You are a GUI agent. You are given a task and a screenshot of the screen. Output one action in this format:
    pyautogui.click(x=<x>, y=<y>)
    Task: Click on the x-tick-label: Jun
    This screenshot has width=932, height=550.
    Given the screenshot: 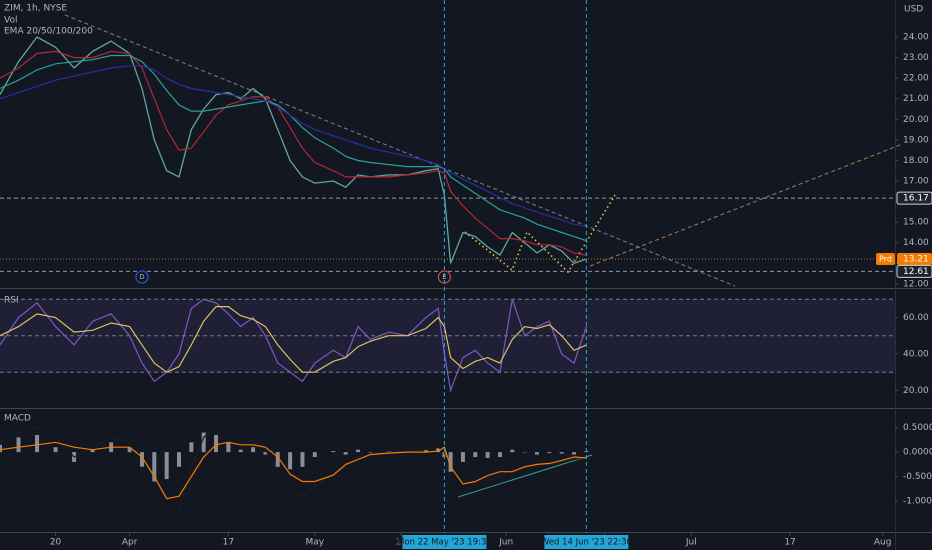 What is the action you would take?
    pyautogui.click(x=505, y=543)
    